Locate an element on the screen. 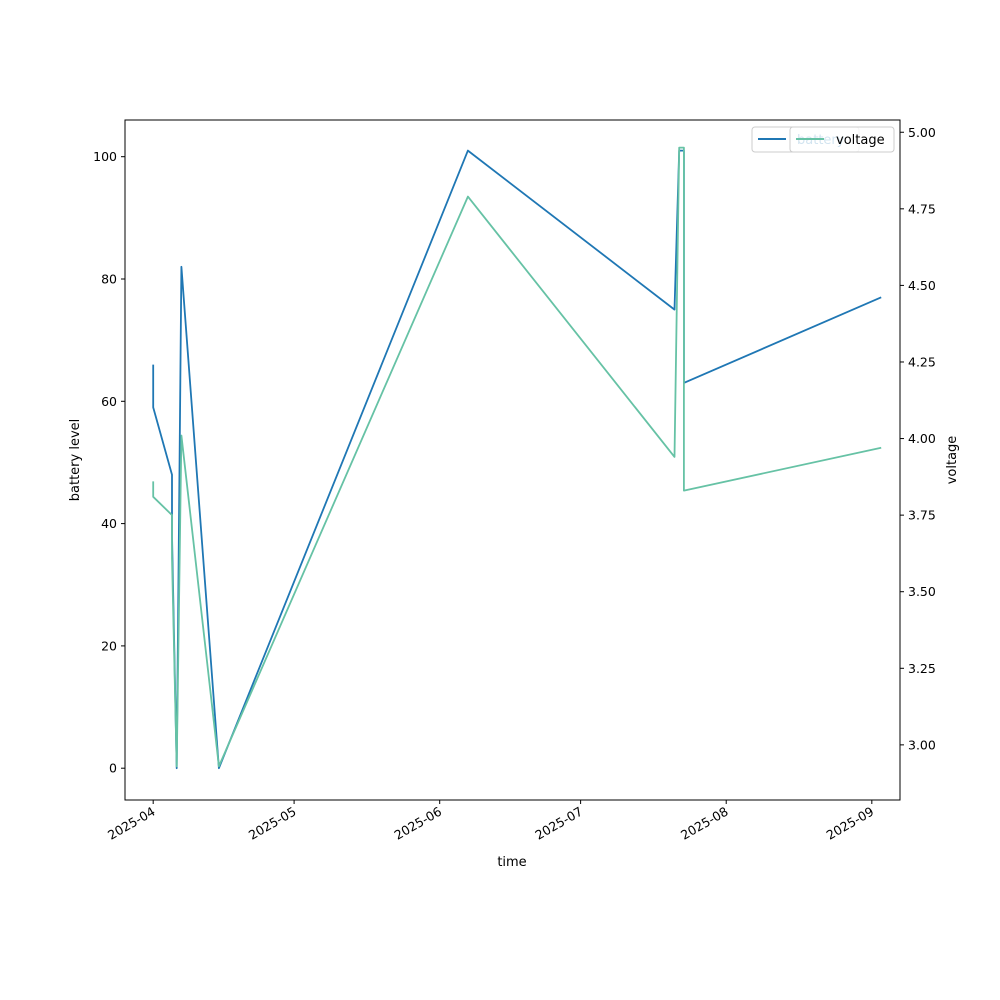 This screenshot has width=1000, height=1000. y-tick-label-right: 4.50 is located at coordinates (922, 285).